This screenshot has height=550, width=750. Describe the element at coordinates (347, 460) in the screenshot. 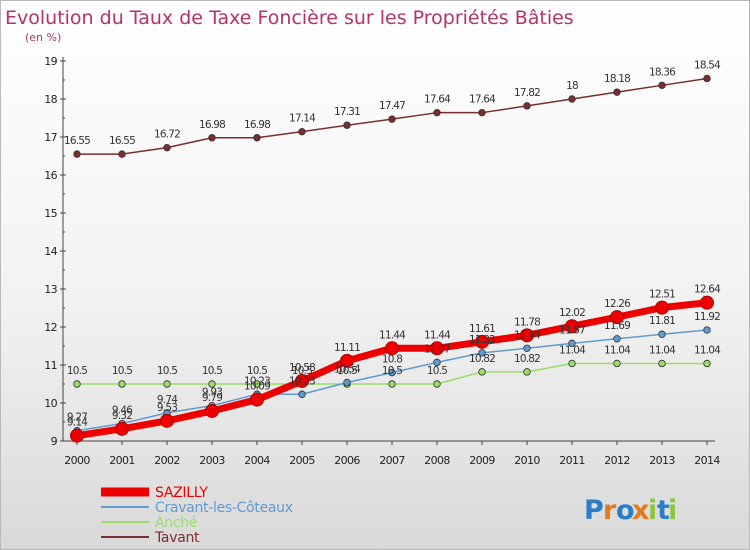

I see `x-tick-label: 2006` at that location.